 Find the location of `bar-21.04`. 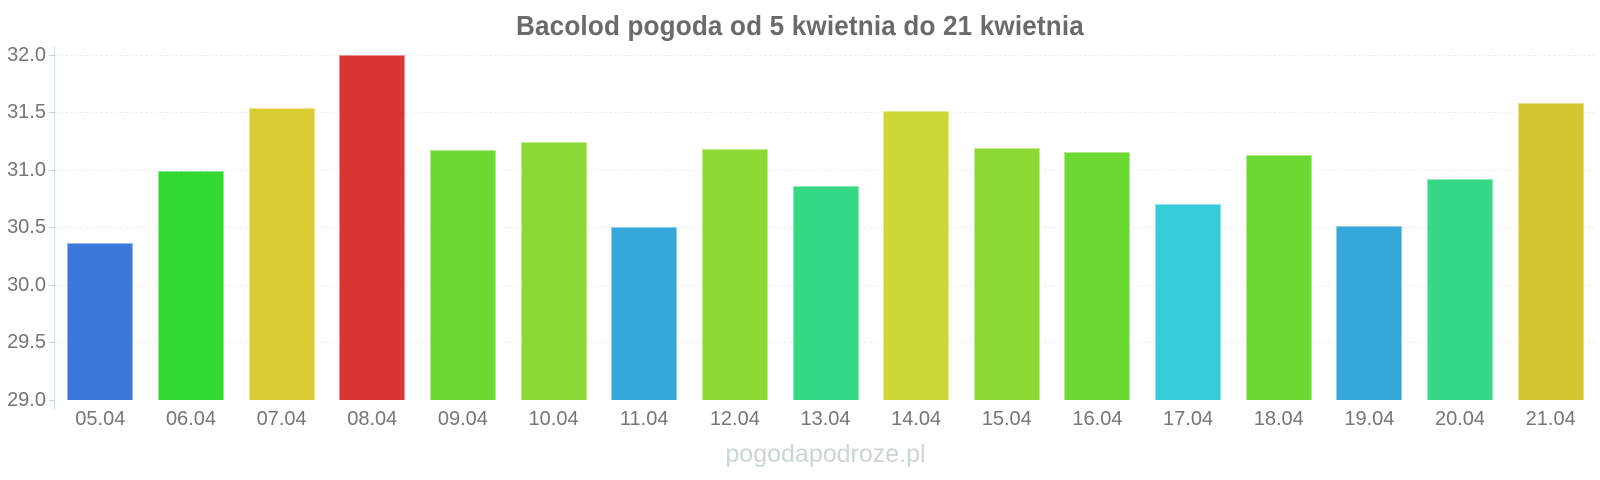

bar-21.04 is located at coordinates (1550, 251).